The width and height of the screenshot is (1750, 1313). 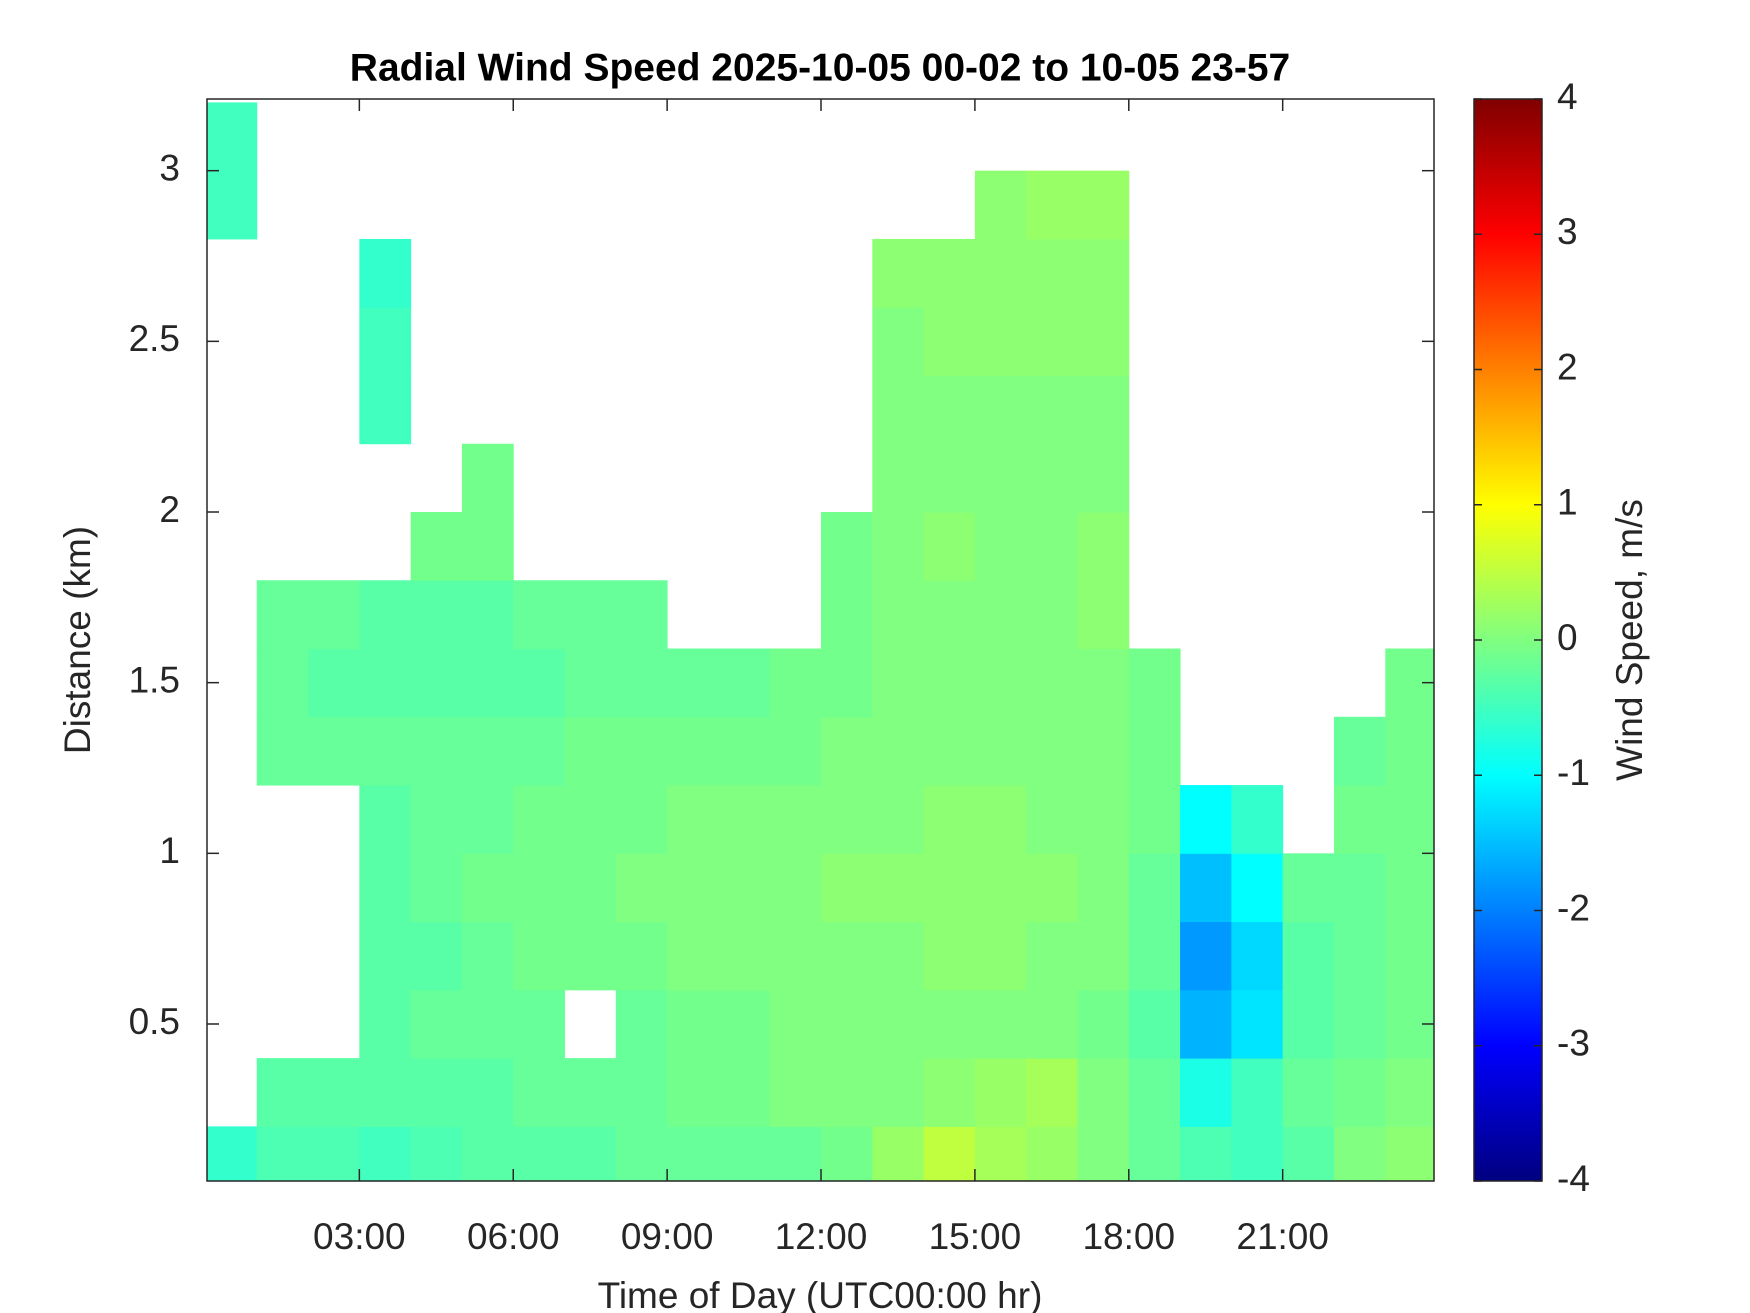 I want to click on colorbar-tick-label: -4, so click(x=1573, y=1178).